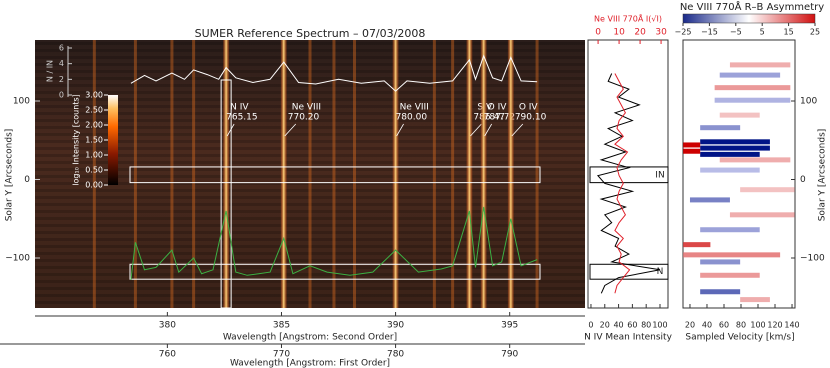 Image resolution: width=830 pixels, height=368 pixels. What do you see at coordinates (61, 63) in the screenshot?
I see `inset-tick-label: 4` at bounding box center [61, 63].